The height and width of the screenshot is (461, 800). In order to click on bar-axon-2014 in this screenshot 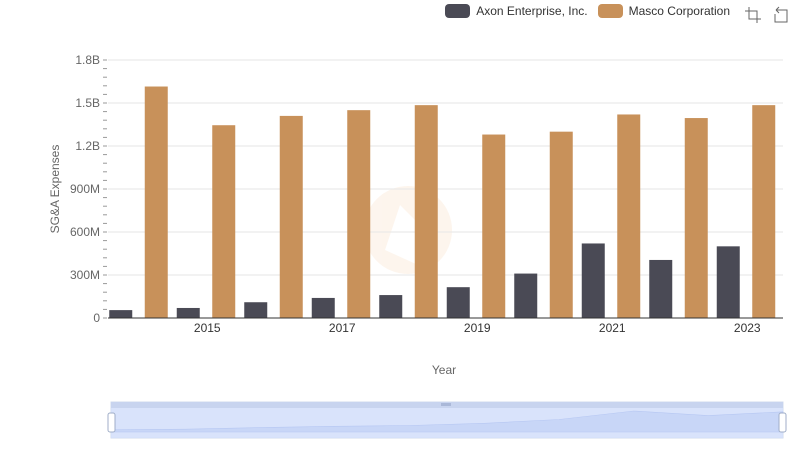, I will do `click(121, 314)`.